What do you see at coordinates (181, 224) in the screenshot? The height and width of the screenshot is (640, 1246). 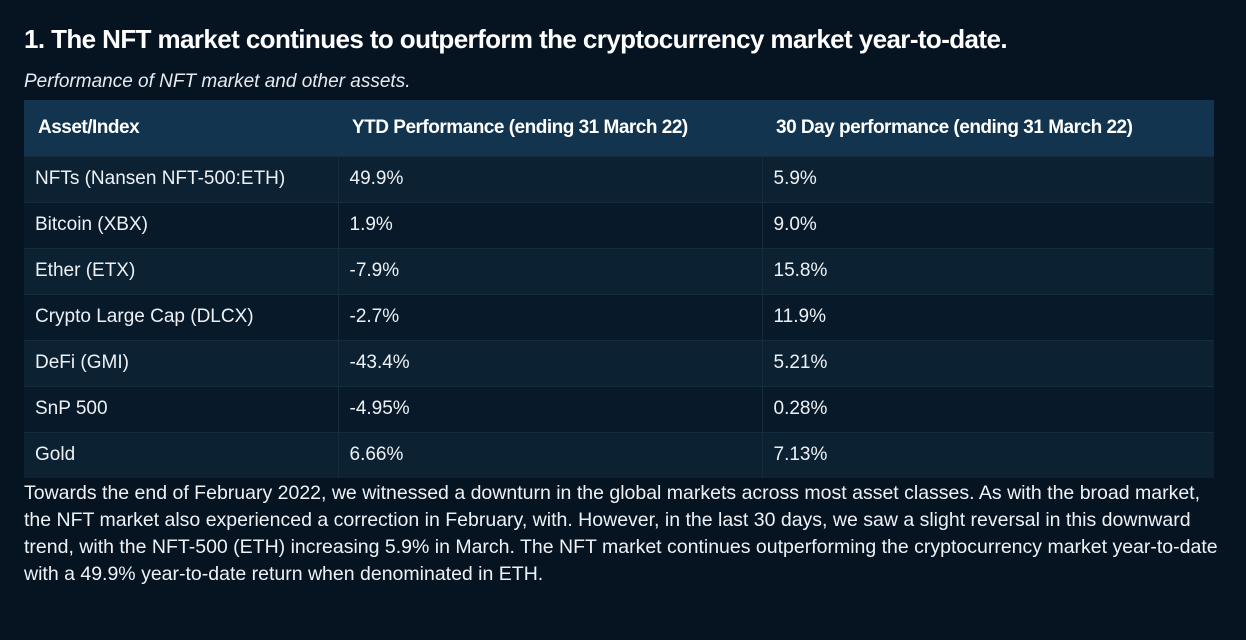 I see `asset-name-cell: Bitcoin (XBX)` at bounding box center [181, 224].